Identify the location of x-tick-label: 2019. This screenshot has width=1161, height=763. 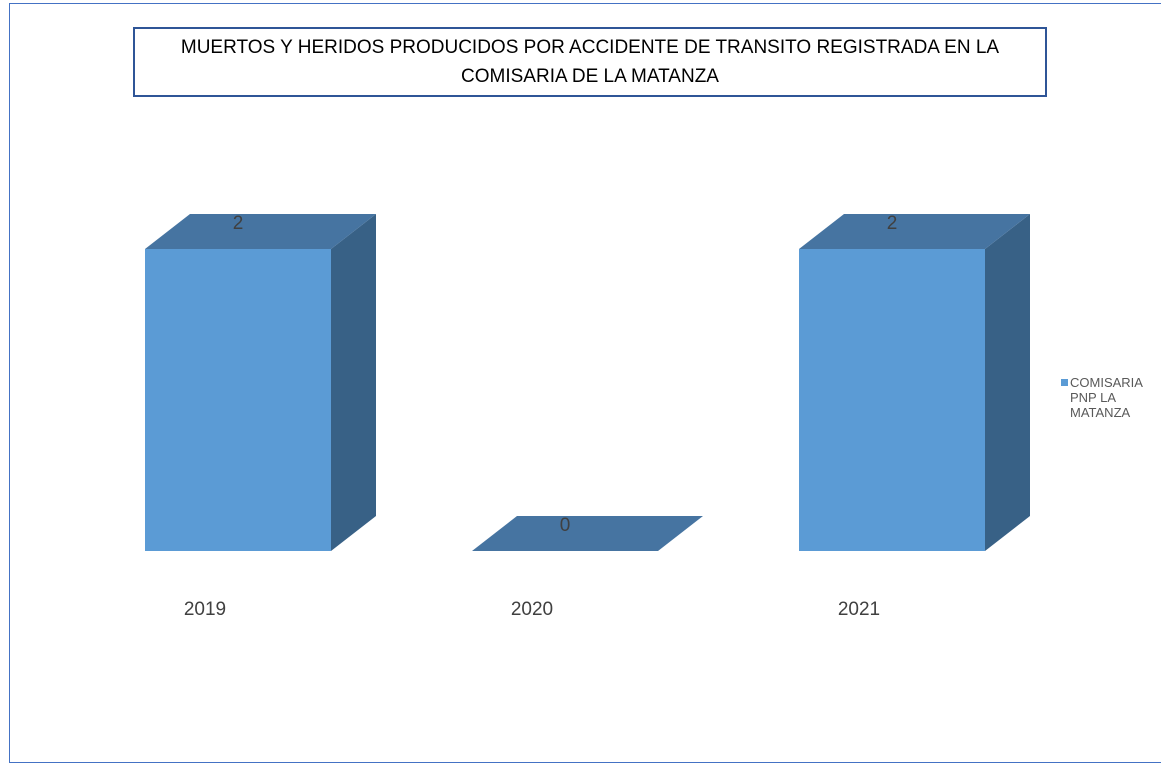
(205, 609).